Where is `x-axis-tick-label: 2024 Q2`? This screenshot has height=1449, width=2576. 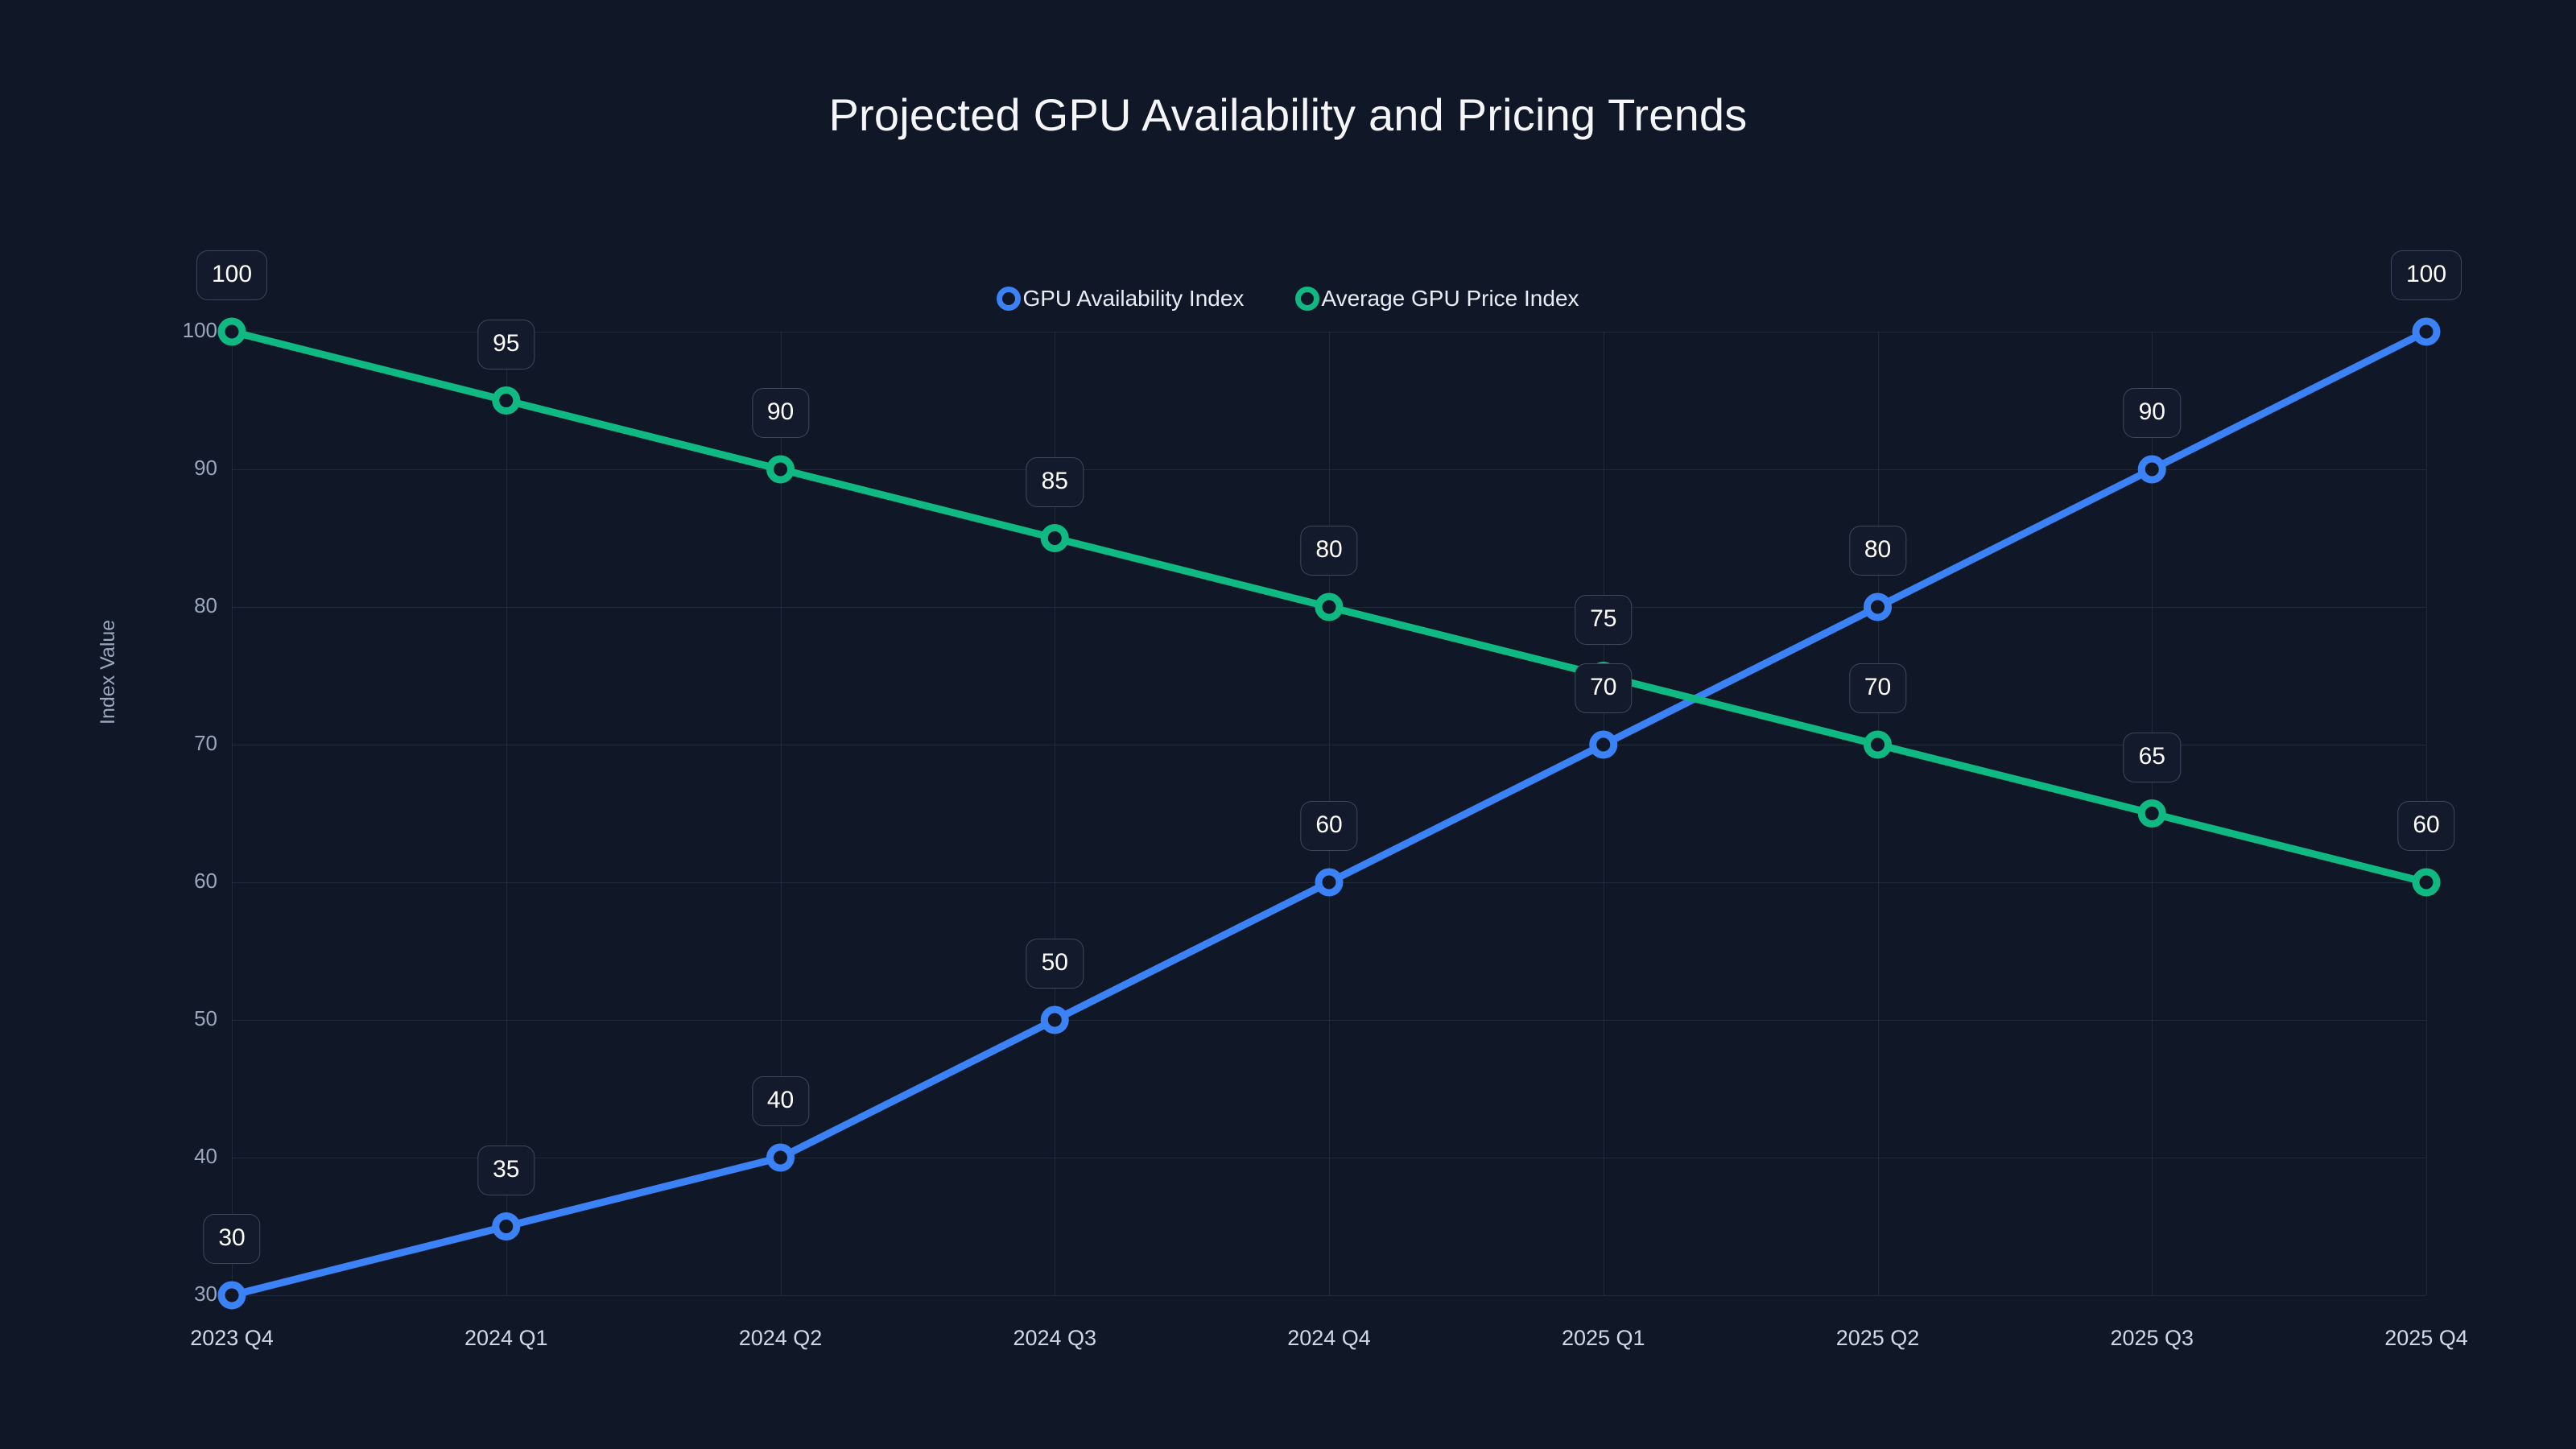
x-axis-tick-label: 2024 Q2 is located at coordinates (780, 1338).